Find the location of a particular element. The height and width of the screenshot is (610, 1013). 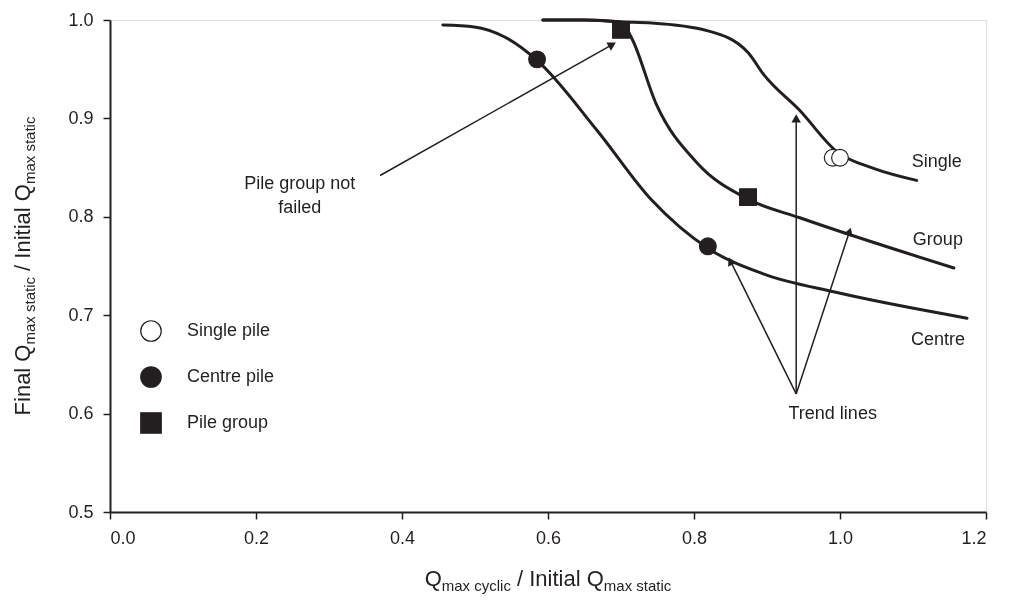

legend-label: Single pile is located at coordinates (229, 330).